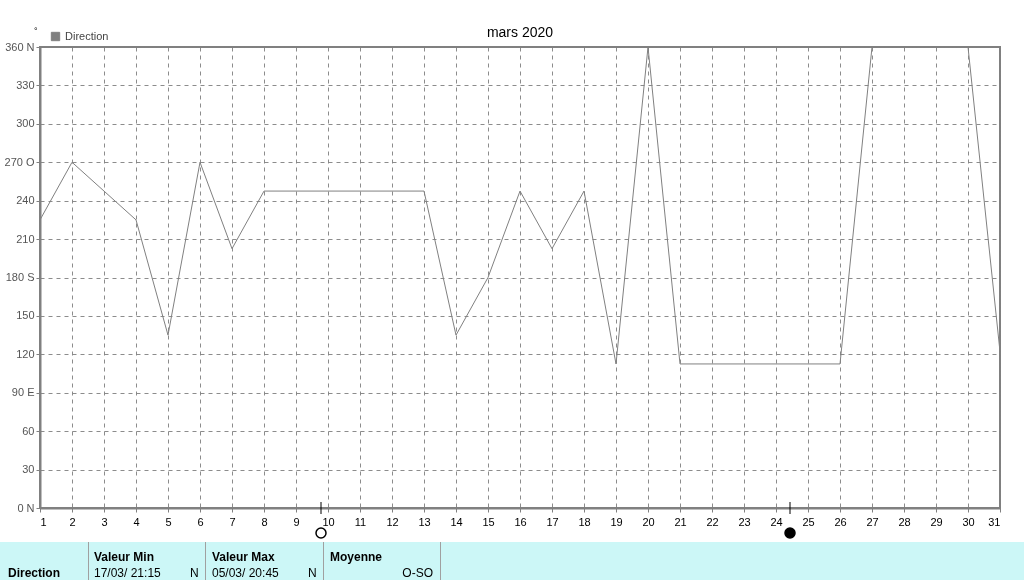 This screenshot has height=580, width=1024. I want to click on y-tick-label: 120, so click(25, 353).